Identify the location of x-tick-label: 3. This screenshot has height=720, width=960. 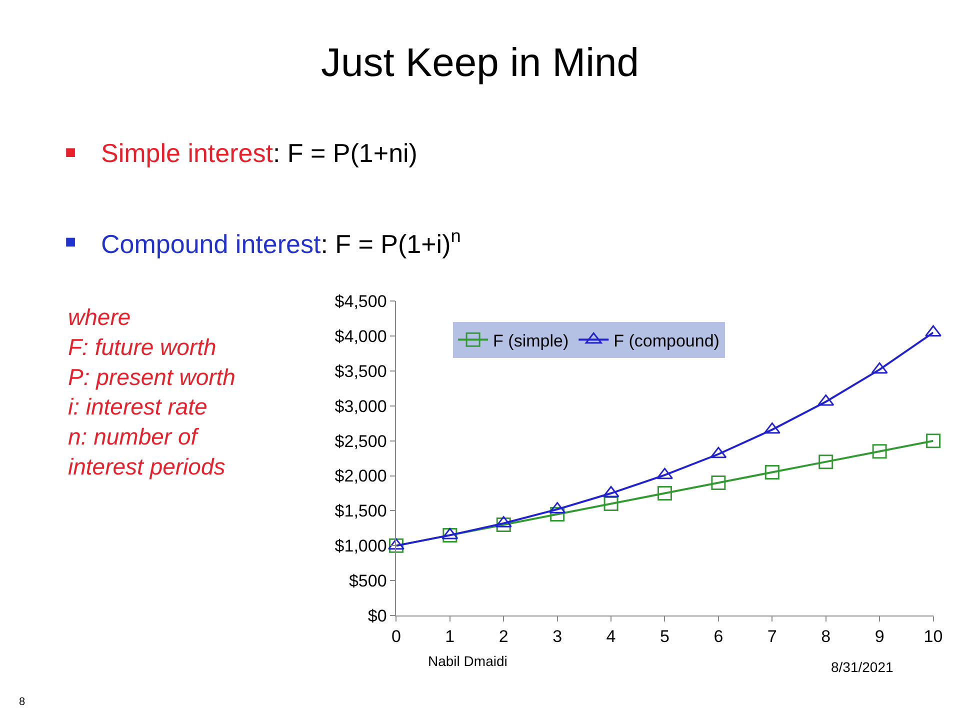
(557, 636).